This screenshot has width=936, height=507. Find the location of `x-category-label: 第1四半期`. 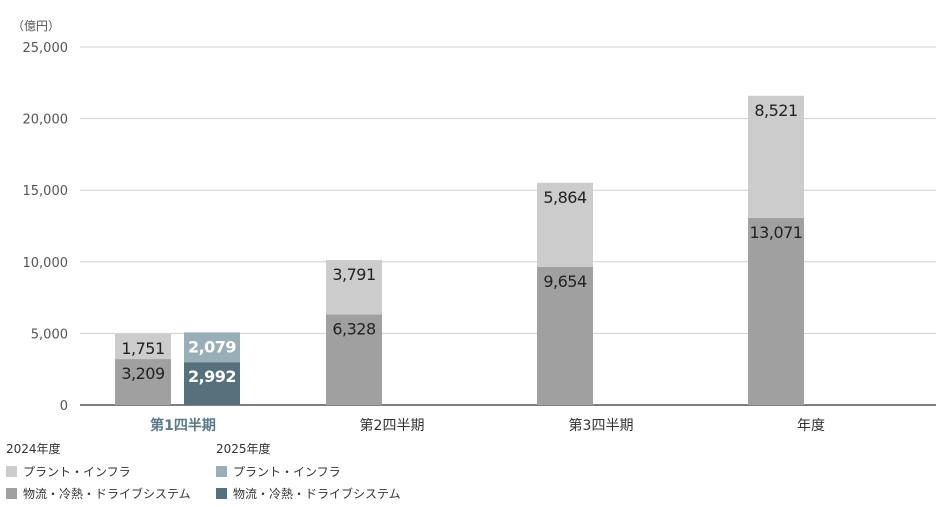

x-category-label: 第1四半期 is located at coordinates (183, 425).